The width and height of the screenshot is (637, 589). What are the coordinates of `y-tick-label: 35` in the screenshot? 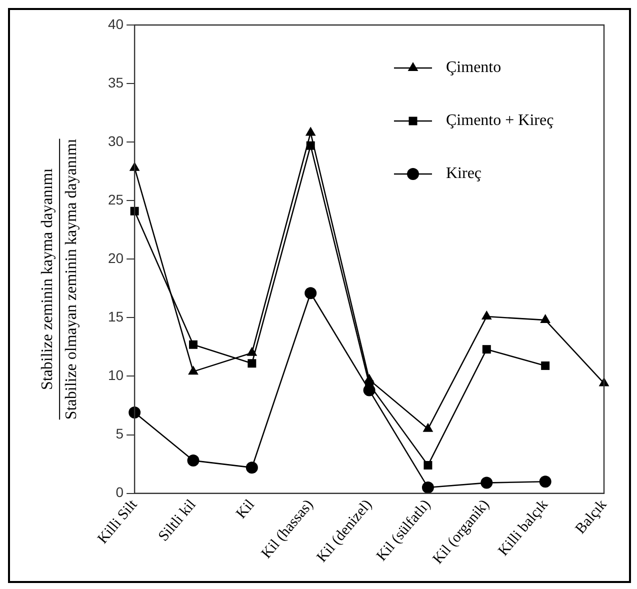 It's located at (116, 82).